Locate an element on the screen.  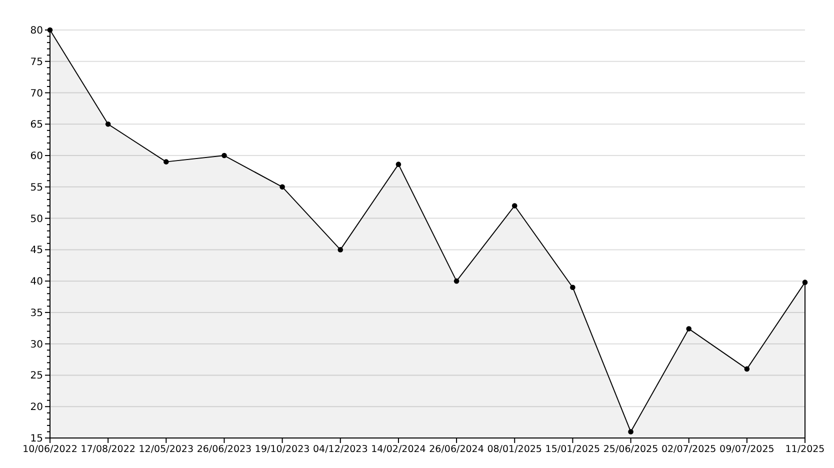
x-tick-label: 26/06/2024 is located at coordinates (456, 449).